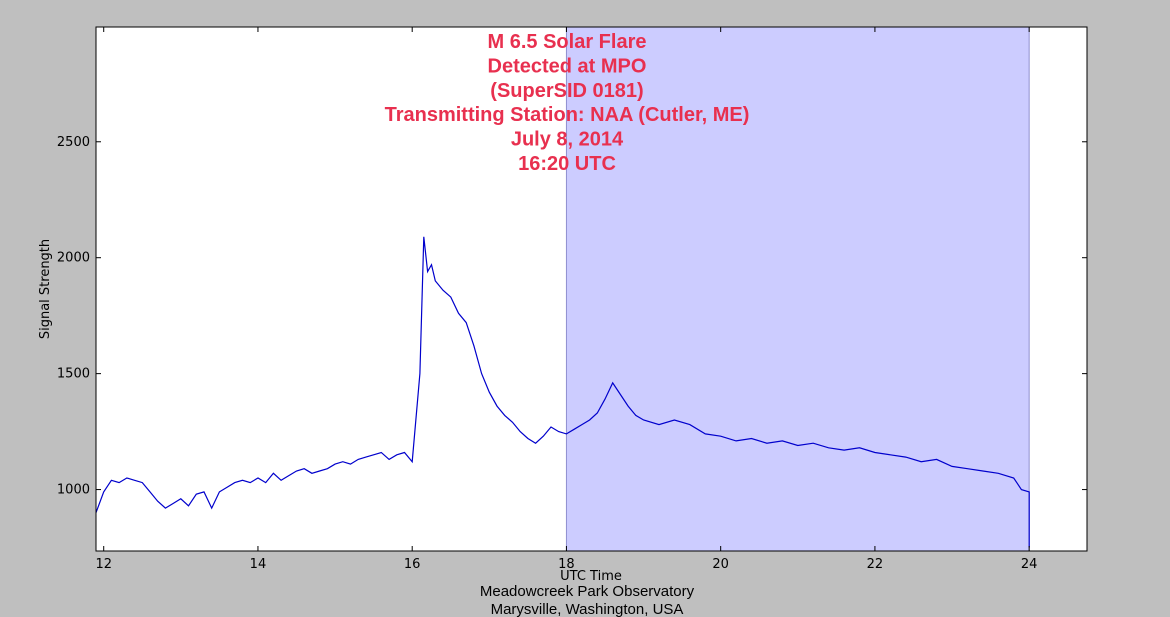 The height and width of the screenshot is (617, 1170). I want to click on y-tick-label: 2000, so click(73, 258).